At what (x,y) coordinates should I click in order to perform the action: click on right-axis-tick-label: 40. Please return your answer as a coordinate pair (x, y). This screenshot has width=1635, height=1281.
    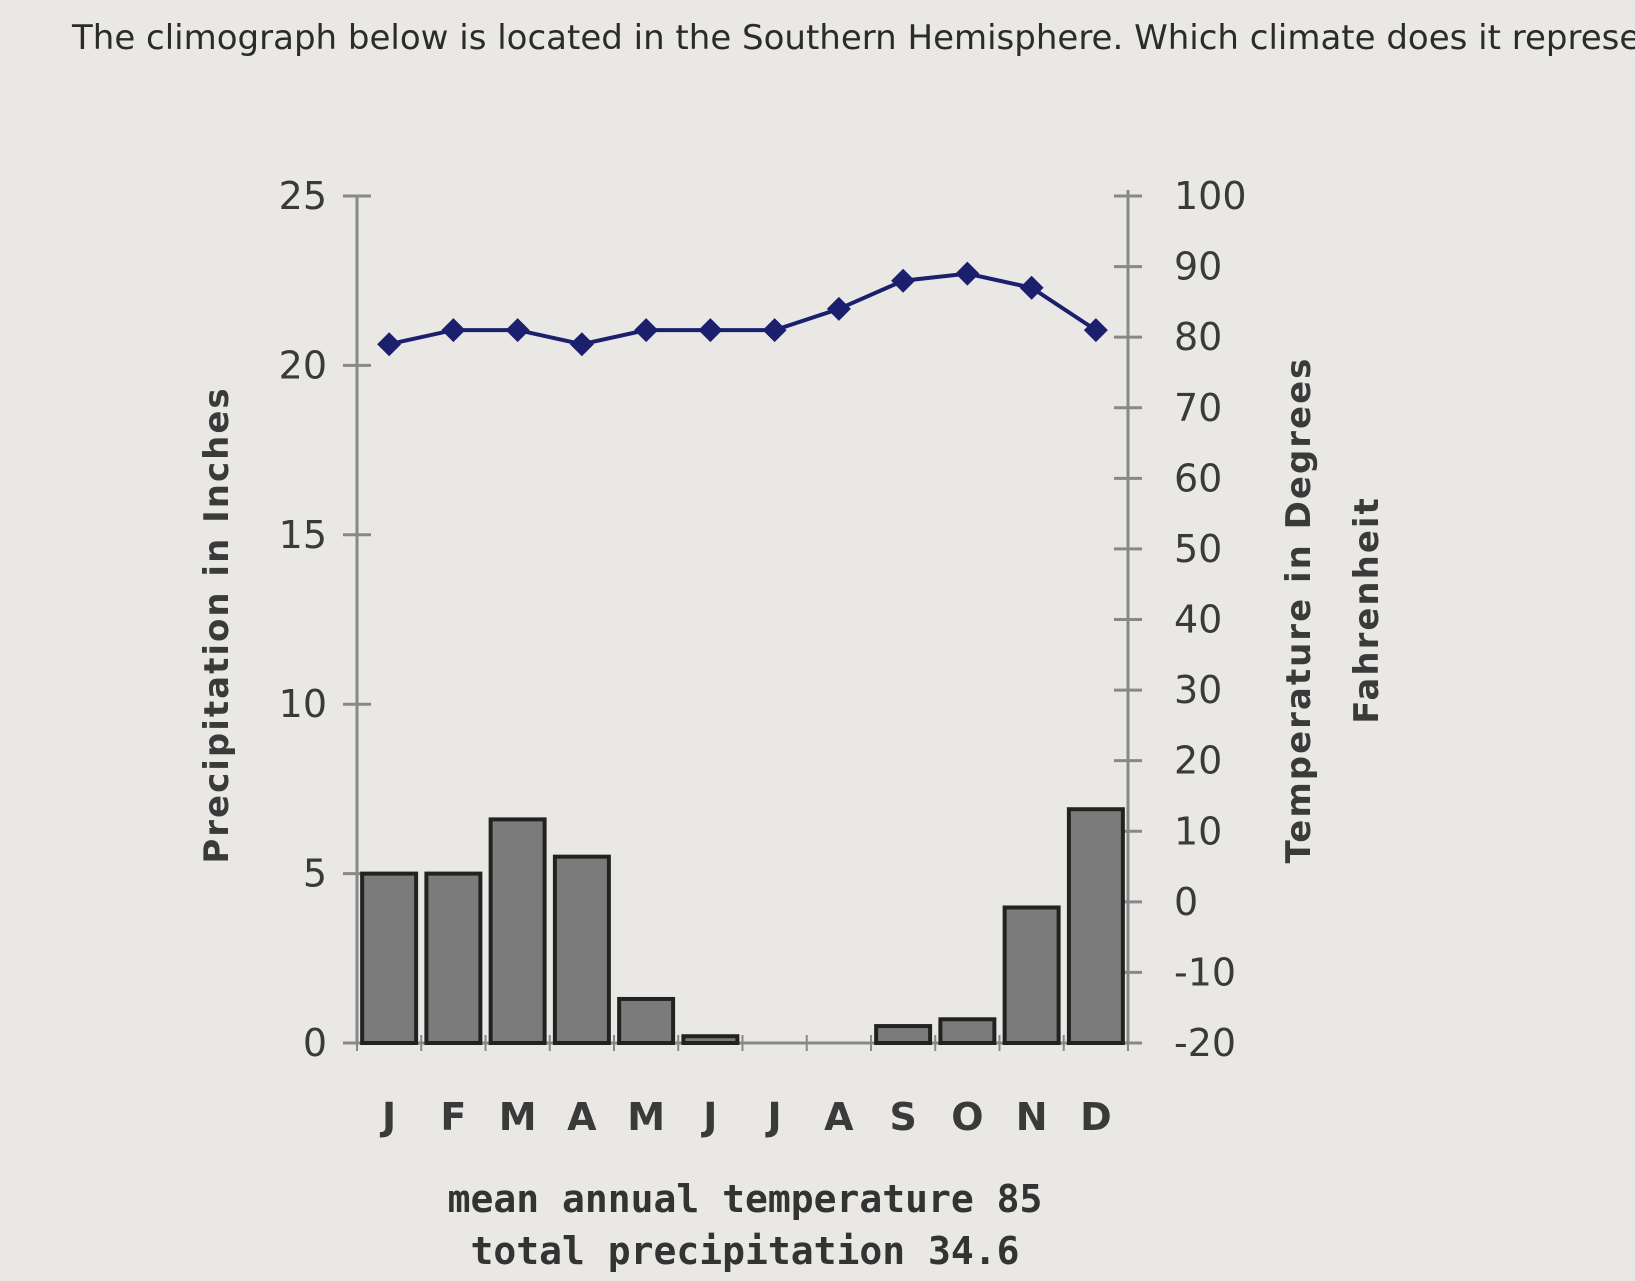
    Looking at the image, I should click on (1198, 620).